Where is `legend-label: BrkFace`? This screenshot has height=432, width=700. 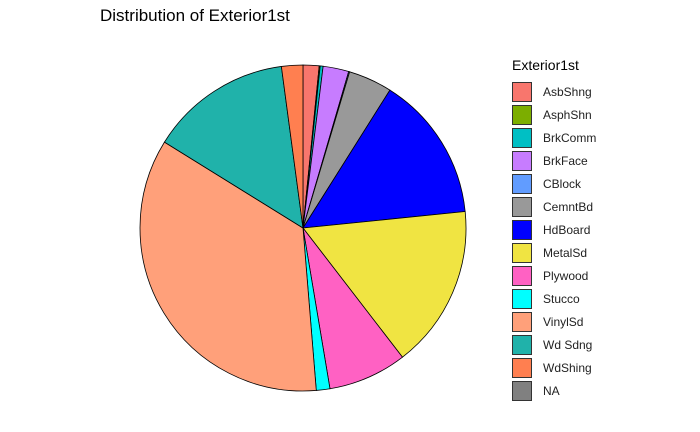 legend-label: BrkFace is located at coordinates (565, 160).